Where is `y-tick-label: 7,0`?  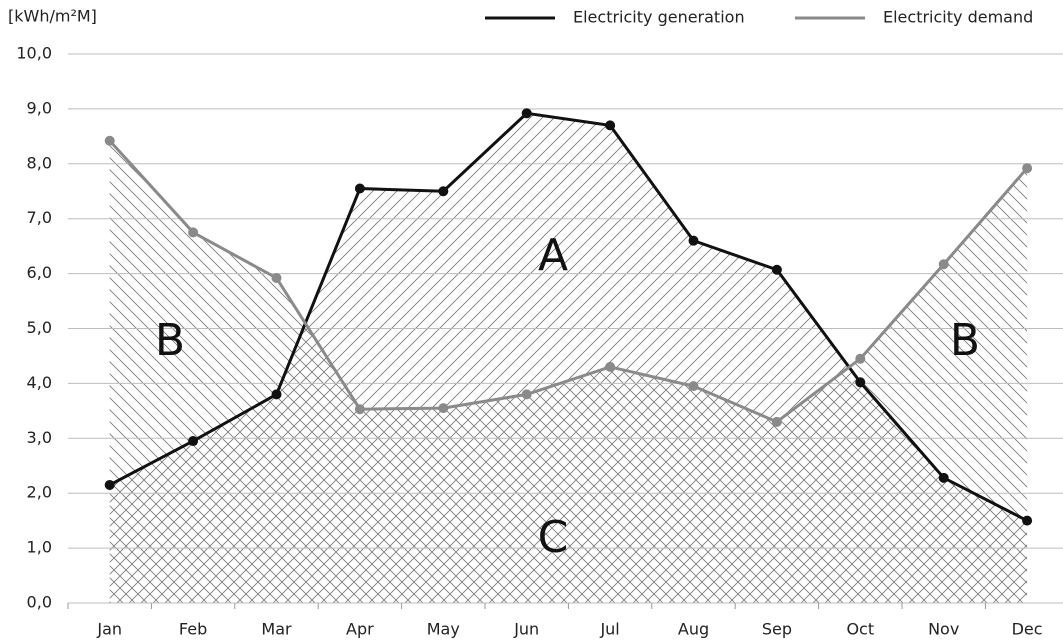 y-tick-label: 7,0 is located at coordinates (39, 217).